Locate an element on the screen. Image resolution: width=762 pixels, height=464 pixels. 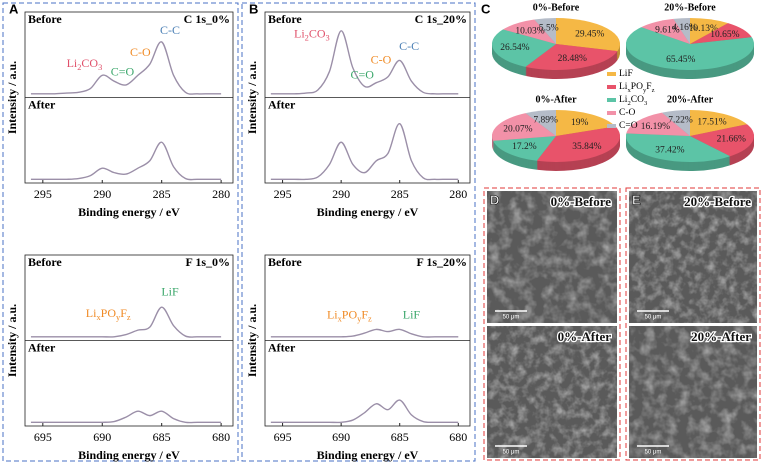
panel-label: A is located at coordinates (14, 8).